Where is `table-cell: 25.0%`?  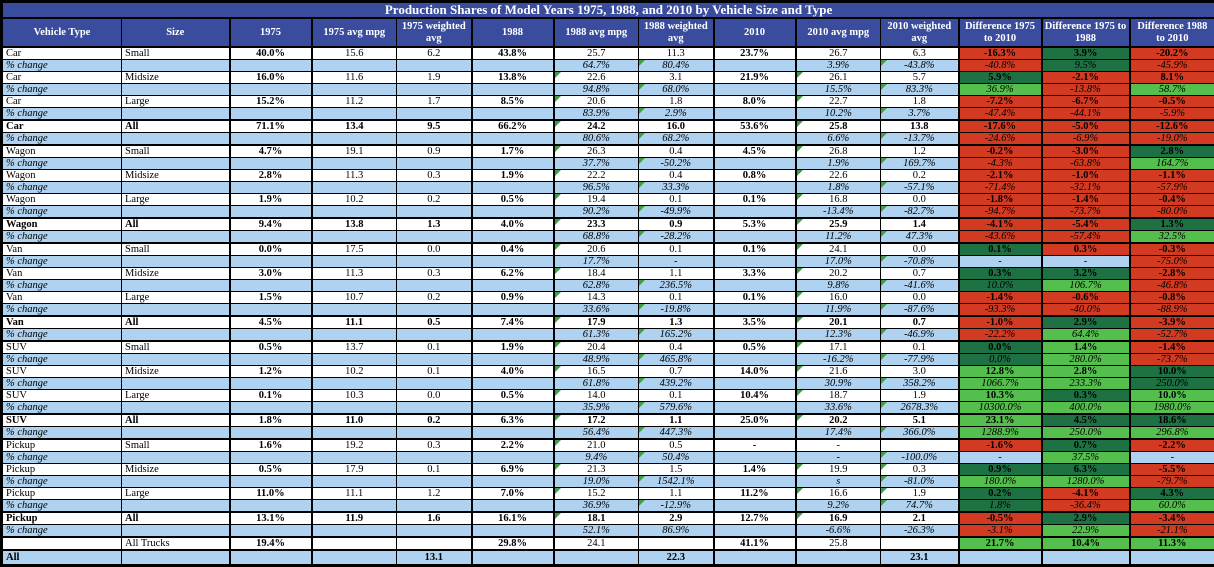 table-cell: 25.0% is located at coordinates (755, 420).